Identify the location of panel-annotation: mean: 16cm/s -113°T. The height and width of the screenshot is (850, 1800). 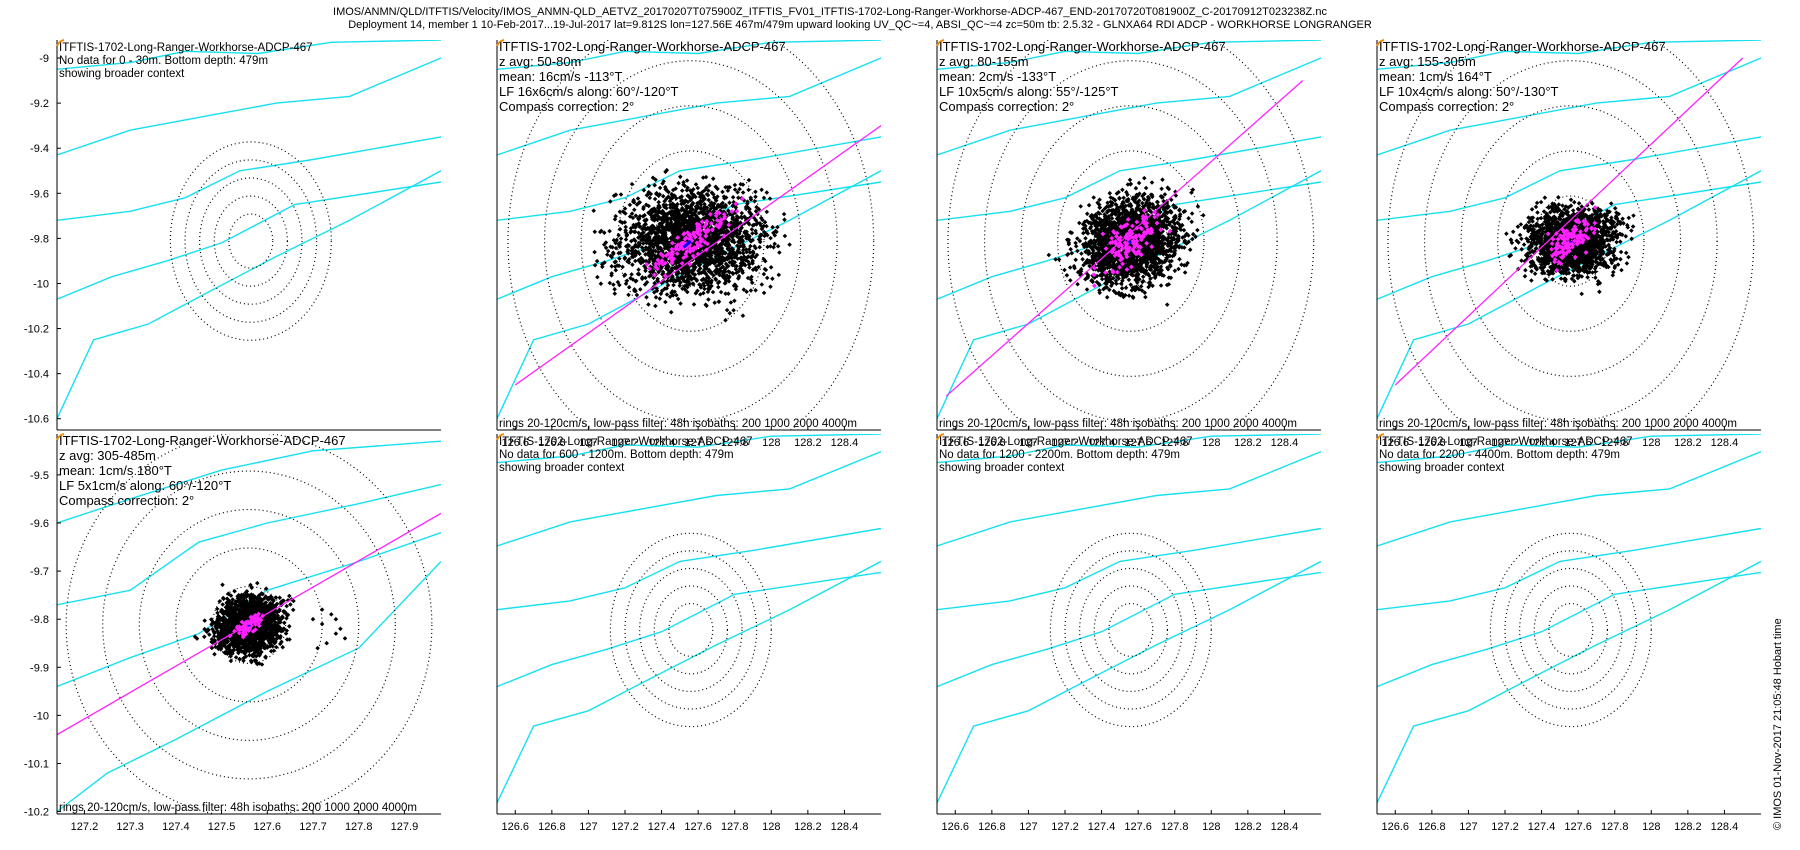
(561, 76).